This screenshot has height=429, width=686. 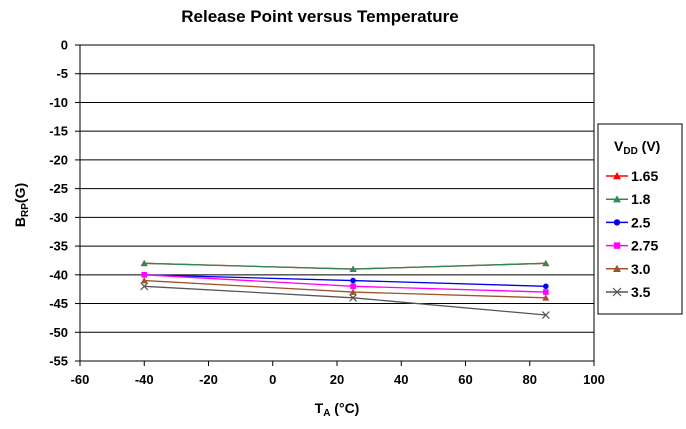 What do you see at coordinates (80, 379) in the screenshot?
I see `x-tick-label: -60` at bounding box center [80, 379].